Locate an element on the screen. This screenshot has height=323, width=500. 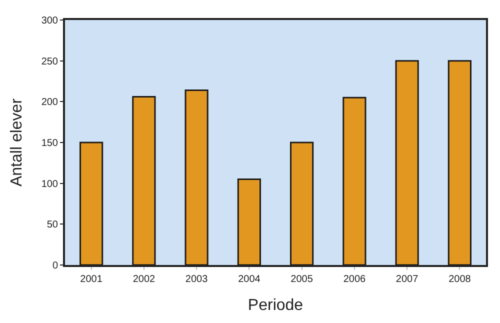
y-tick-label: 0 is located at coordinates (55, 266).